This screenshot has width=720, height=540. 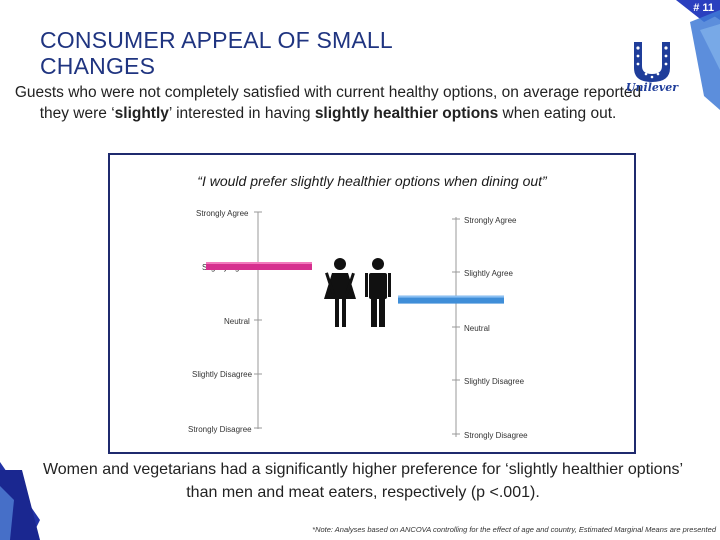 What do you see at coordinates (557, 113) in the screenshot?
I see `subtitle-text-3: when eating out.` at bounding box center [557, 113].